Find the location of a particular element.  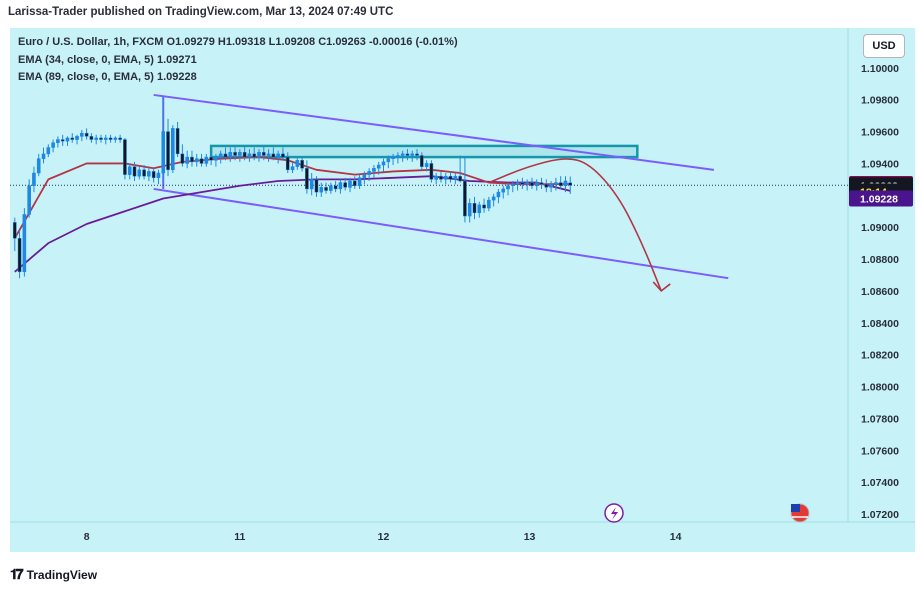

y-tick-label: 1.08400 is located at coordinates (880, 324).